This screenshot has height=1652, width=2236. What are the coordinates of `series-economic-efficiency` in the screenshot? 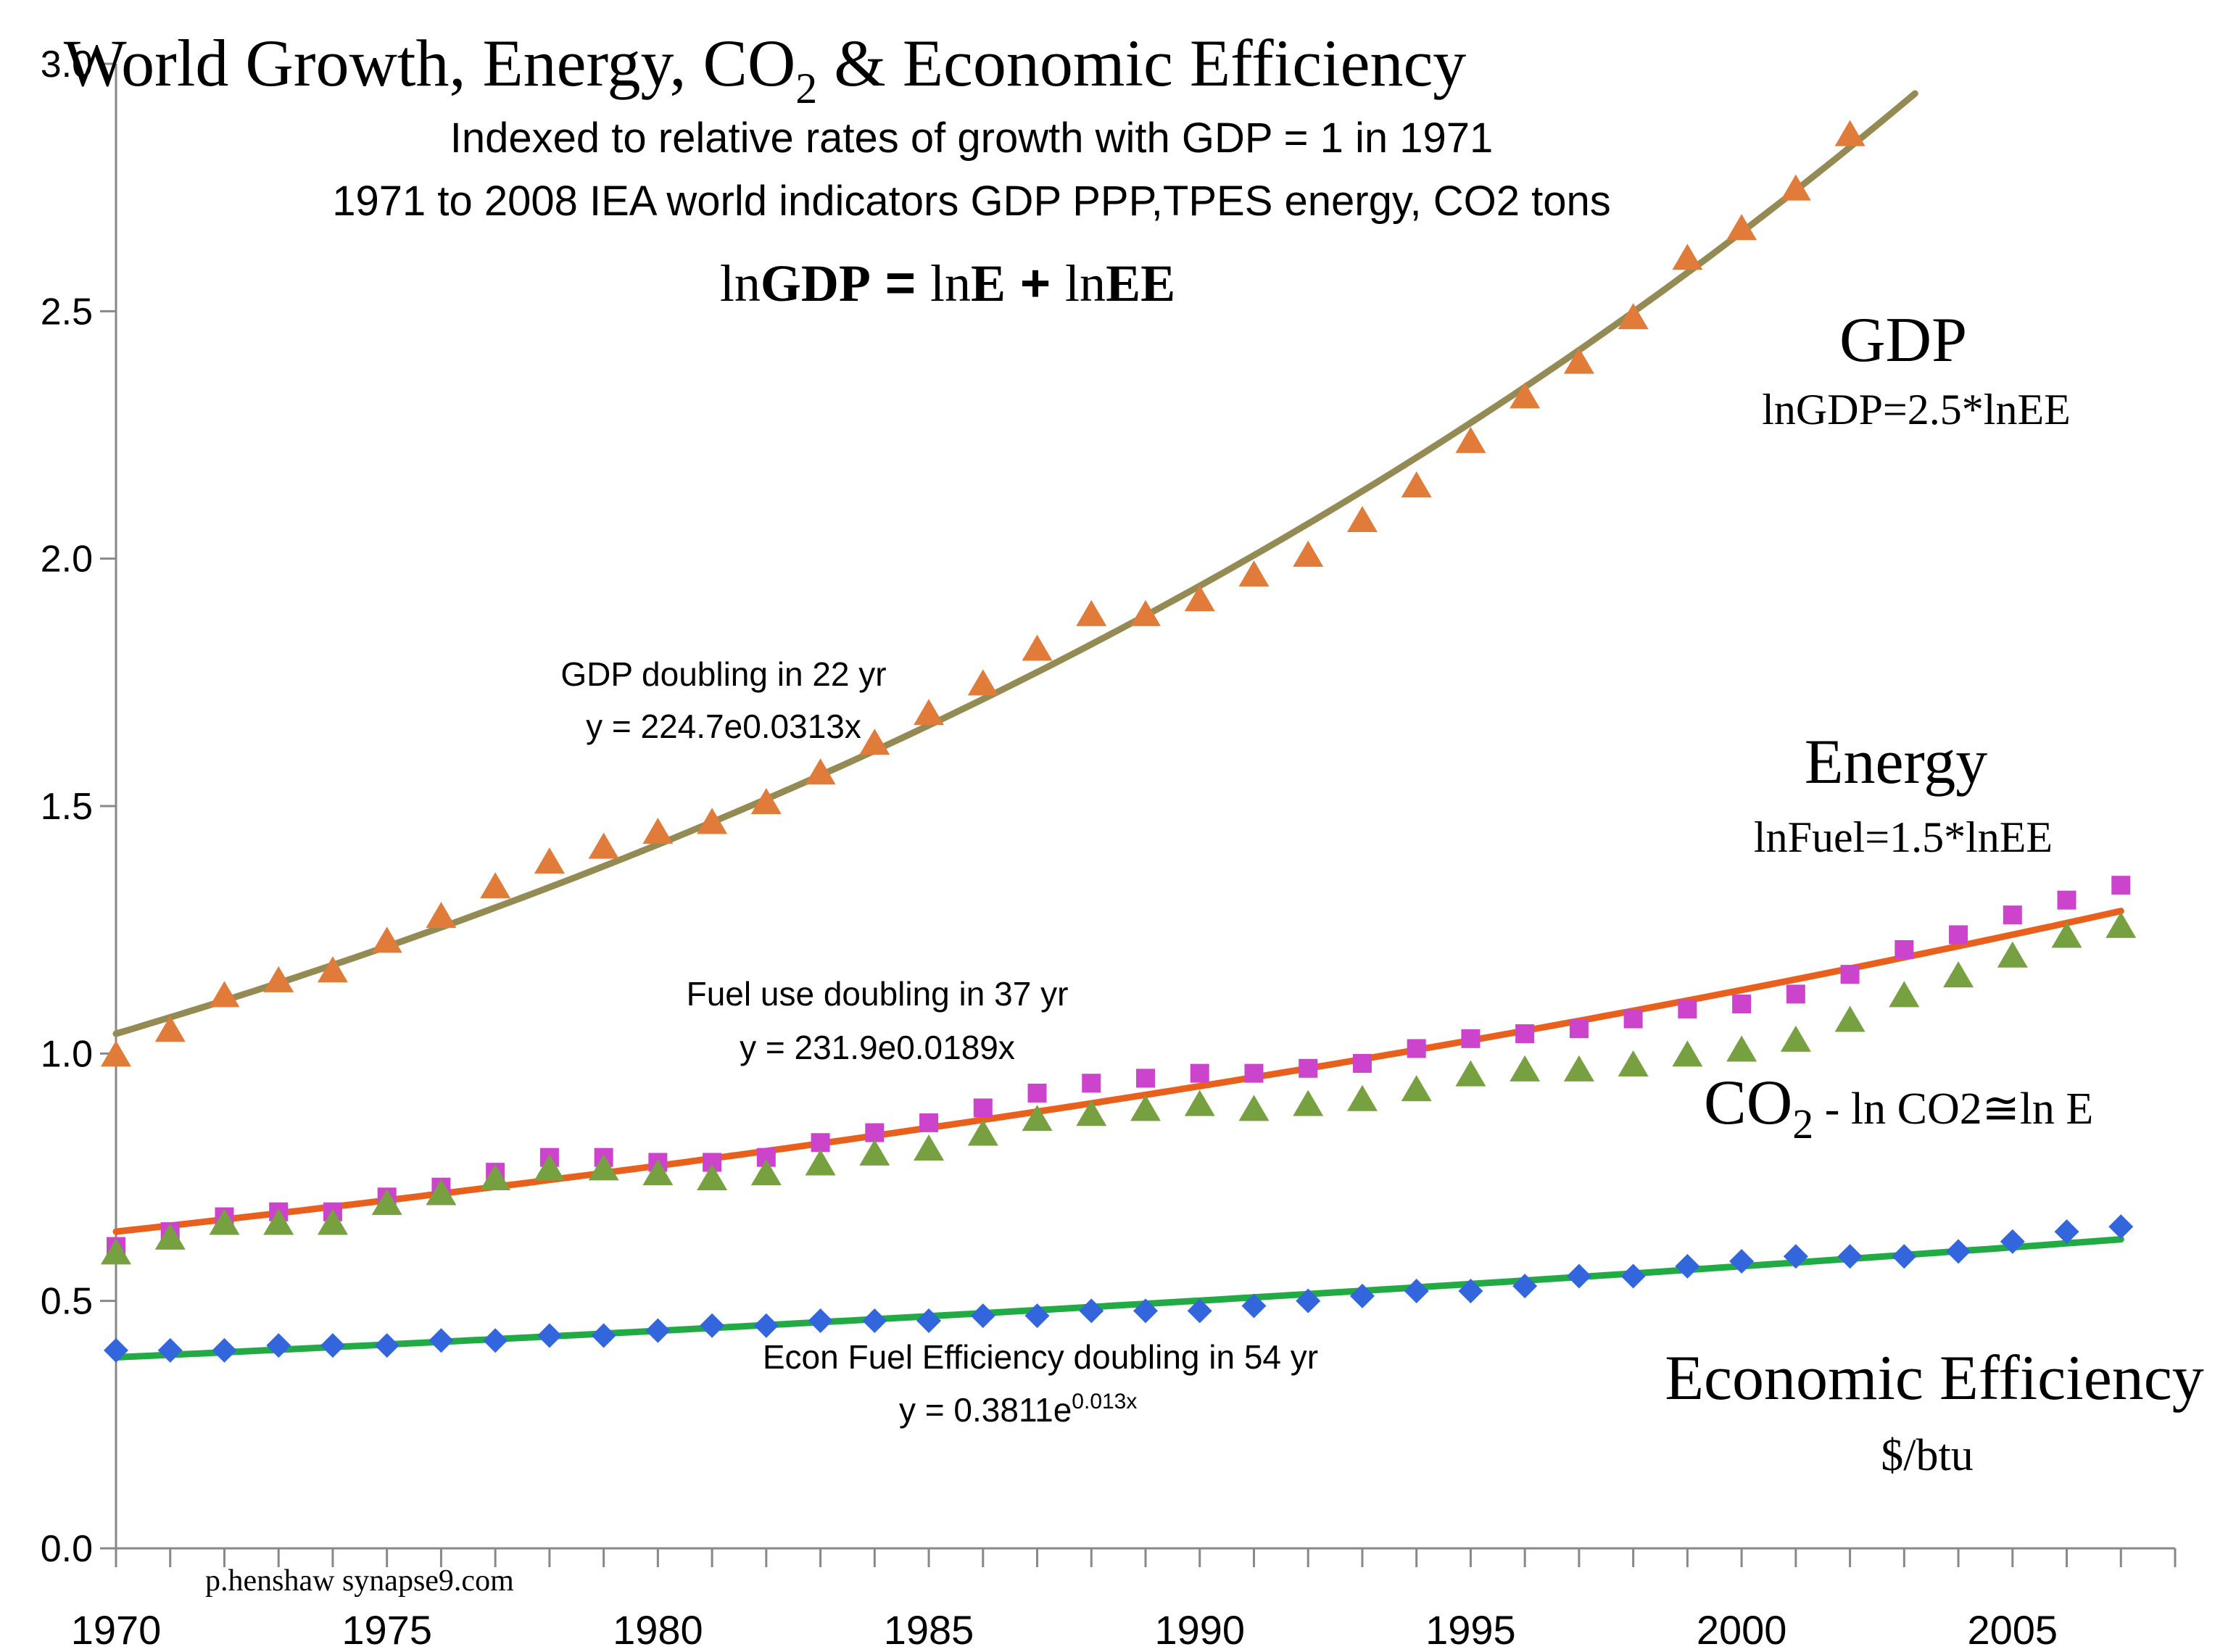 It's located at (1119, 1288).